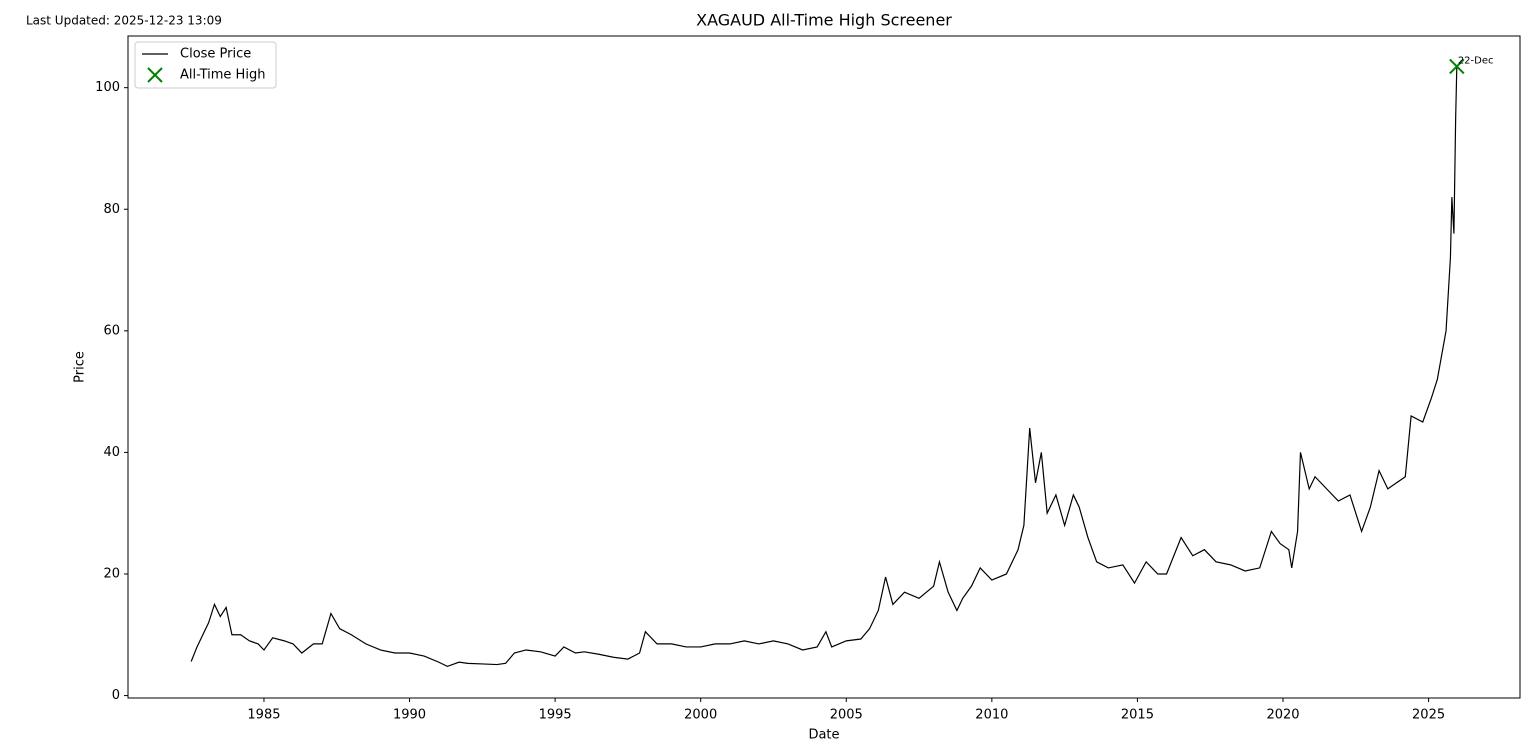 This screenshot has height=754, width=1536. Describe the element at coordinates (823, 735) in the screenshot. I see `x-axis-label: Date` at that location.